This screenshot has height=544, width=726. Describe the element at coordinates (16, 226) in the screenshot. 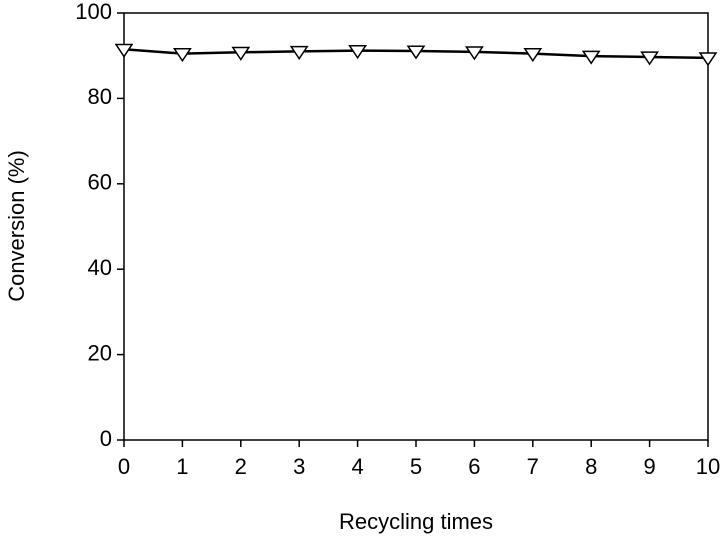

I see `y-axis-label: Conversion (%)` at that location.